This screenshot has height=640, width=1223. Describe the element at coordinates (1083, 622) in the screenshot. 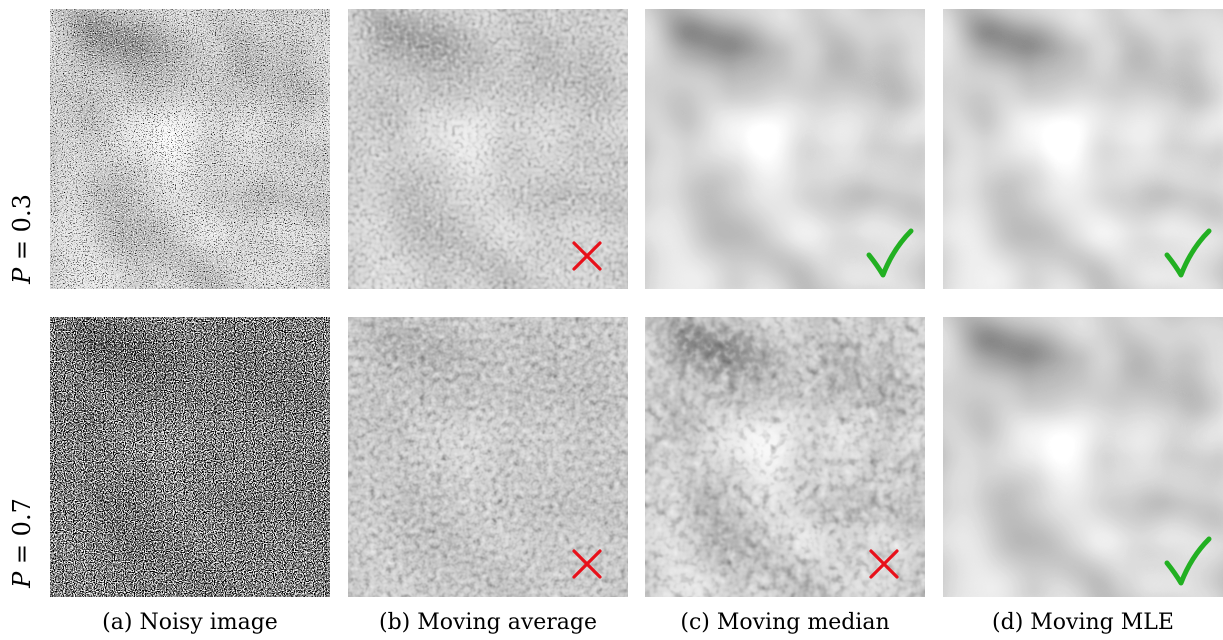

I see `caption-moving-mle: (d) Moving MLE` at that location.